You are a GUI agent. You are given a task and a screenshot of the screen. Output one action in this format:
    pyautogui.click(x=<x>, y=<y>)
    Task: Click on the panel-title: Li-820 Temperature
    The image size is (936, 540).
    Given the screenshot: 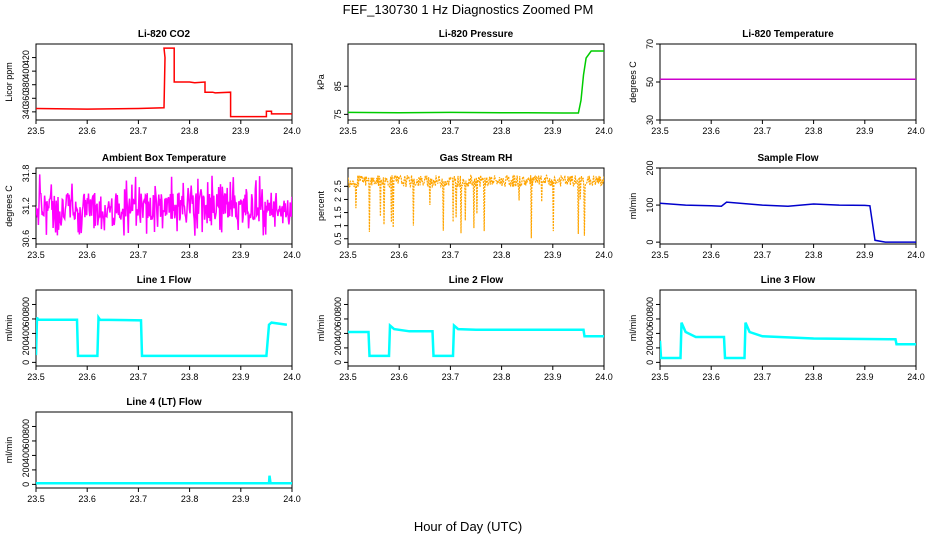 What is the action you would take?
    pyautogui.click(x=788, y=34)
    